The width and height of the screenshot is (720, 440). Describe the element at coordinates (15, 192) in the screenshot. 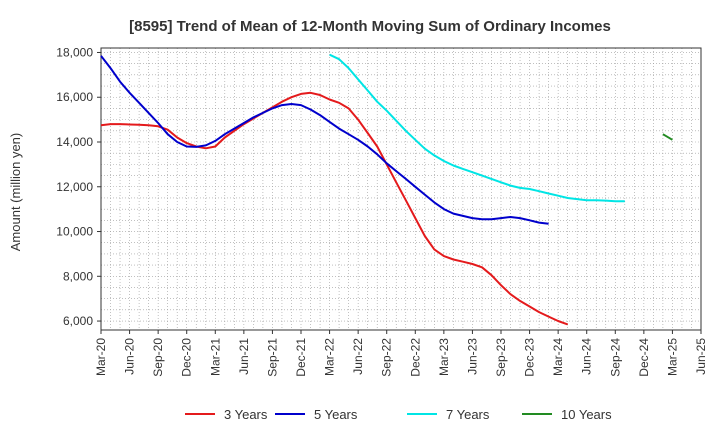

I see `y-axis-label: Amount (million yen)` at that location.